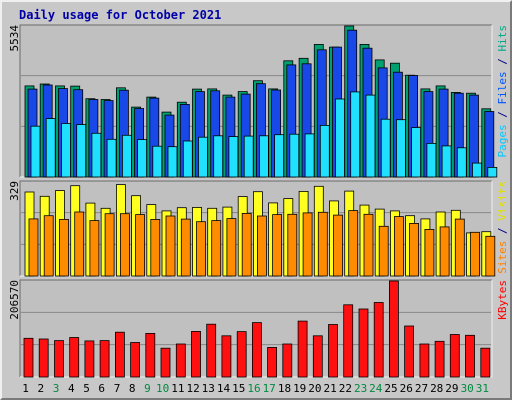 The height and width of the screenshot is (400, 512). Describe the element at coordinates (502, 201) in the screenshot. I see `legend-part: Visits` at that location.